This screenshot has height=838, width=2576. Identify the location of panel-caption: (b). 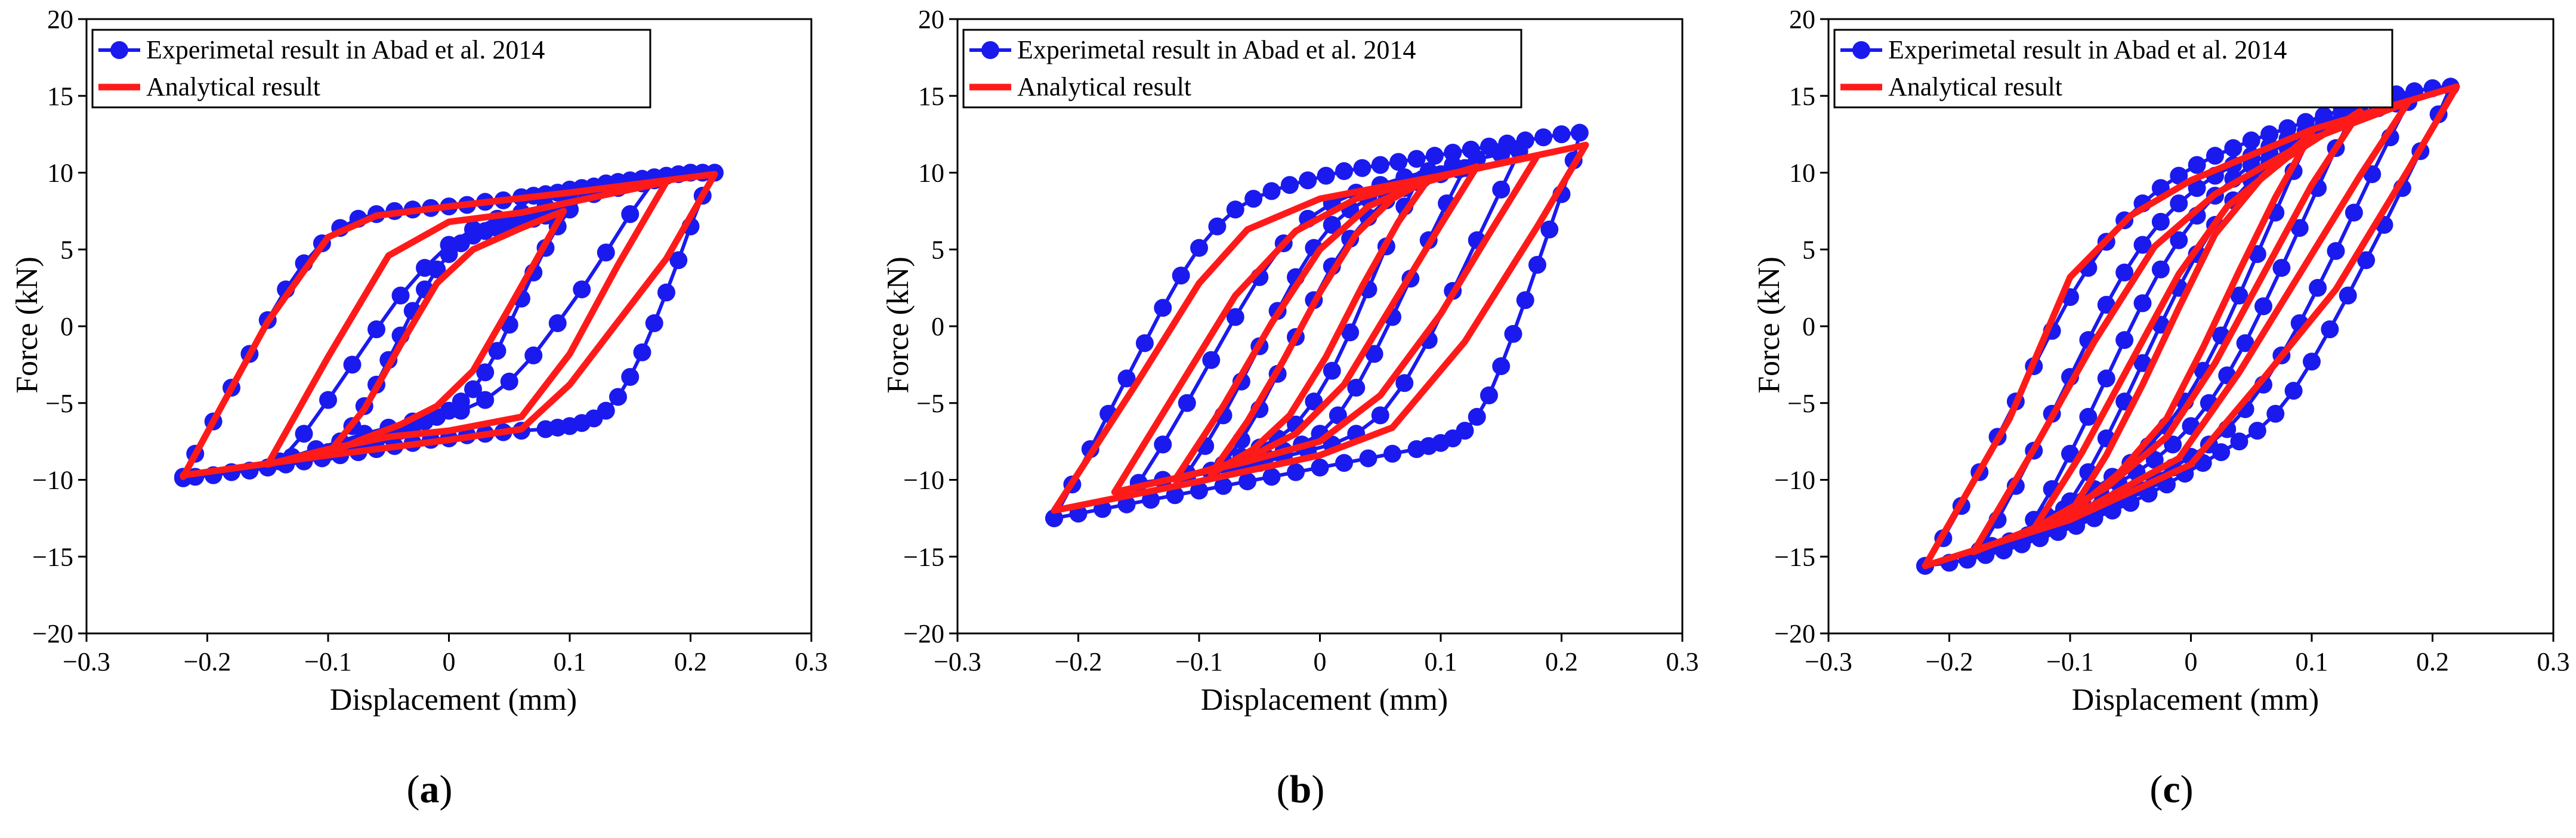
(1301, 789).